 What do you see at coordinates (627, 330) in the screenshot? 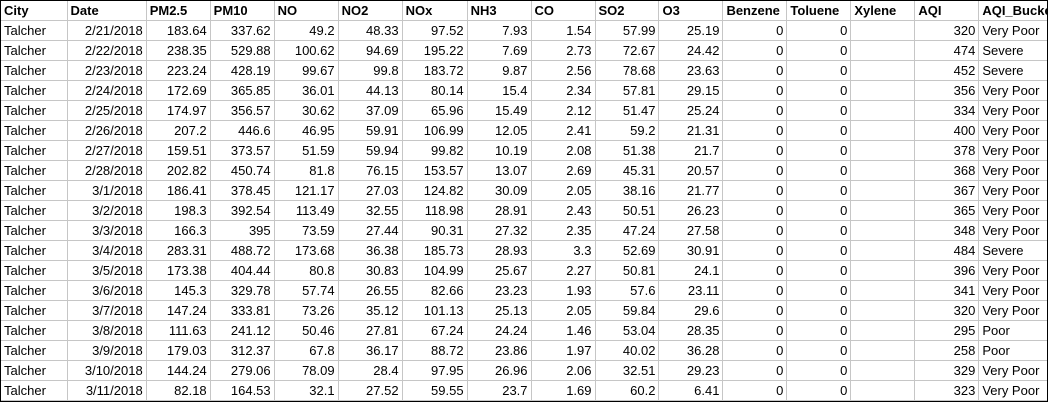
I see `cell-so2: 53.04` at bounding box center [627, 330].